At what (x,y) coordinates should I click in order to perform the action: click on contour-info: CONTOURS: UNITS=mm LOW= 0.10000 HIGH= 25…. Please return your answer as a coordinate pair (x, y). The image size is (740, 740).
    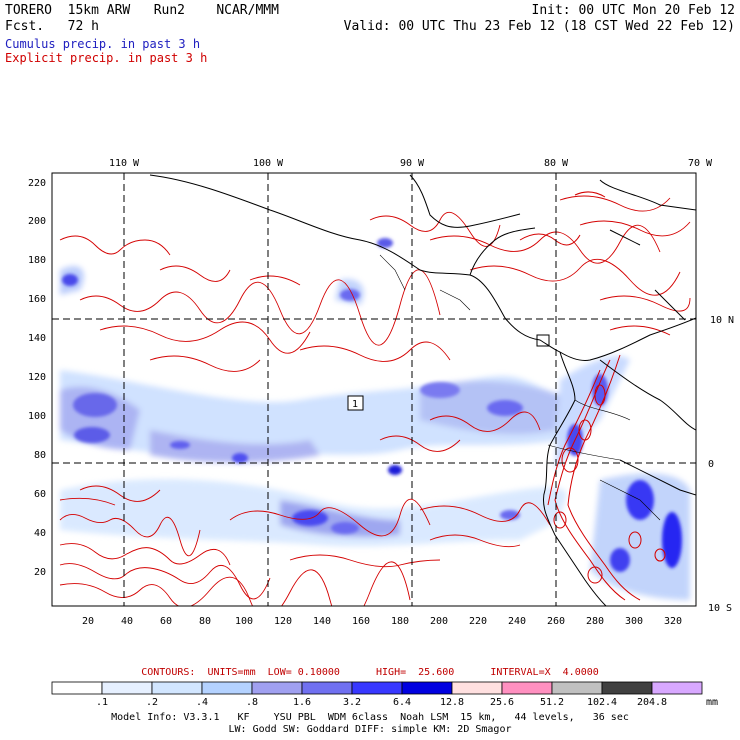
    Looking at the image, I should click on (370, 672).